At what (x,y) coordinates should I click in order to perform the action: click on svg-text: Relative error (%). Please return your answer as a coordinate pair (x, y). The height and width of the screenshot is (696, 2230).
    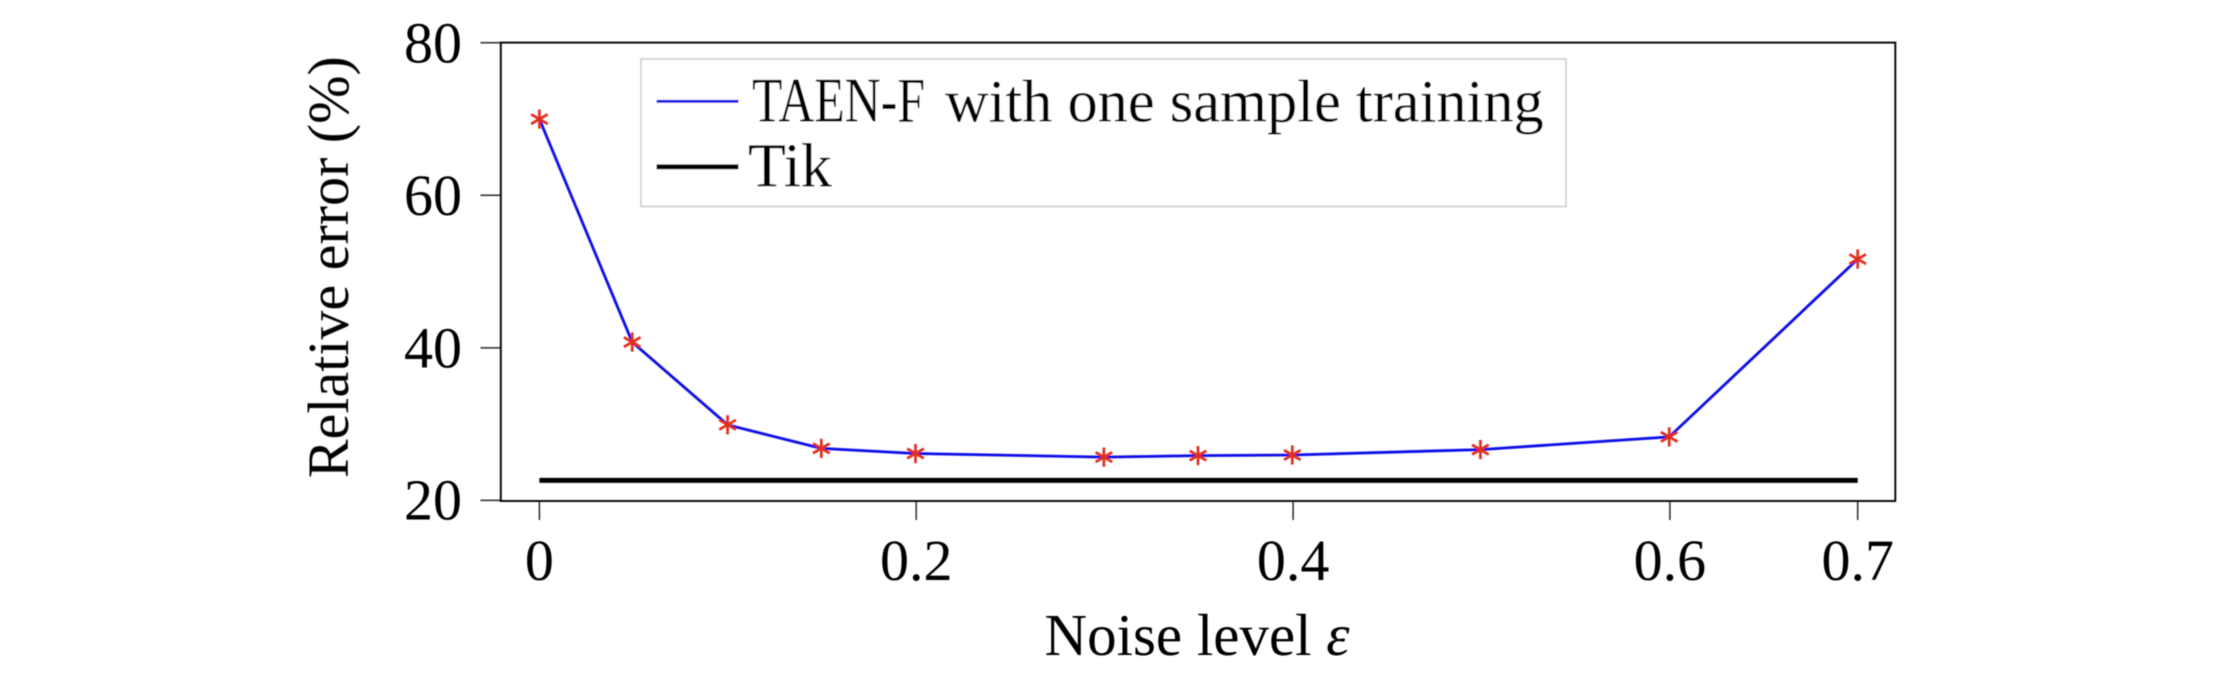
    Looking at the image, I should click on (328, 267).